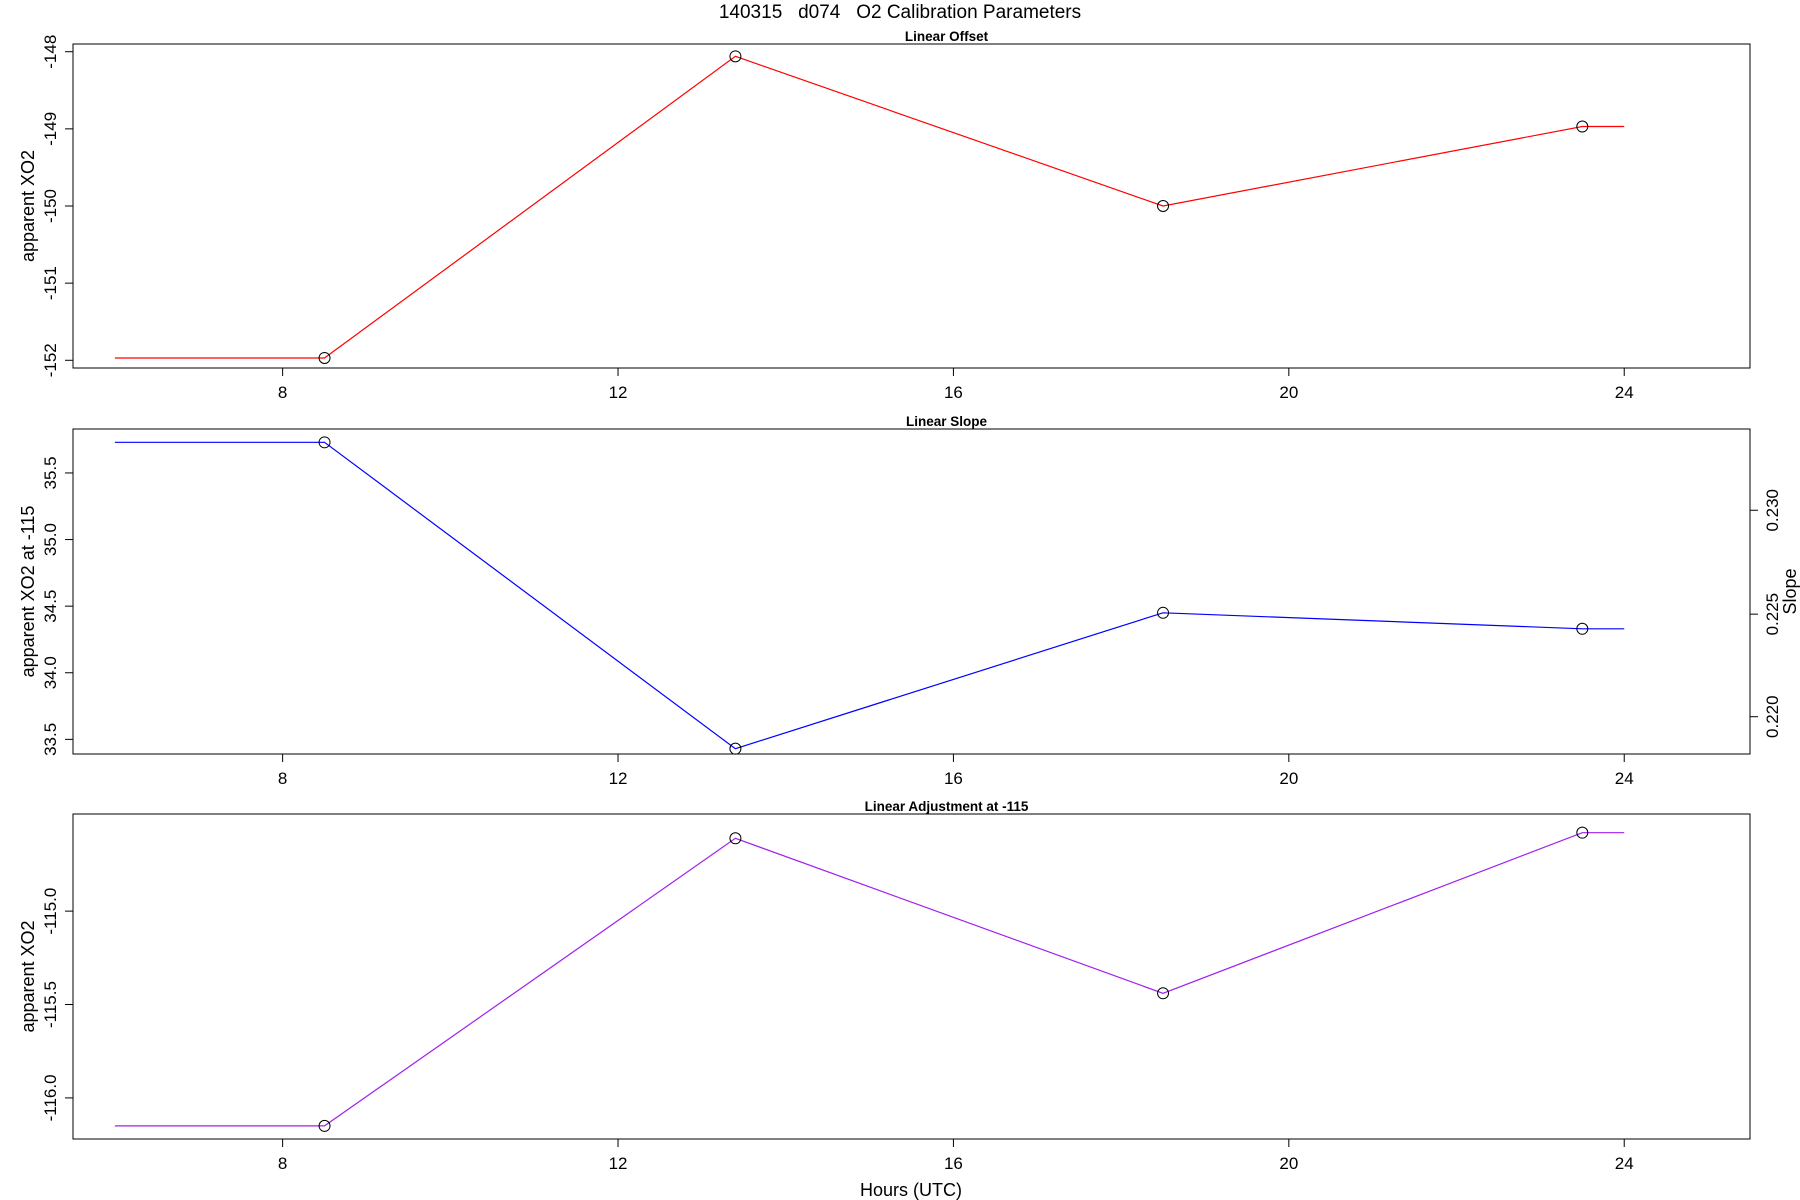  I want to click on y-tick-label: 33.5, so click(50, 739).